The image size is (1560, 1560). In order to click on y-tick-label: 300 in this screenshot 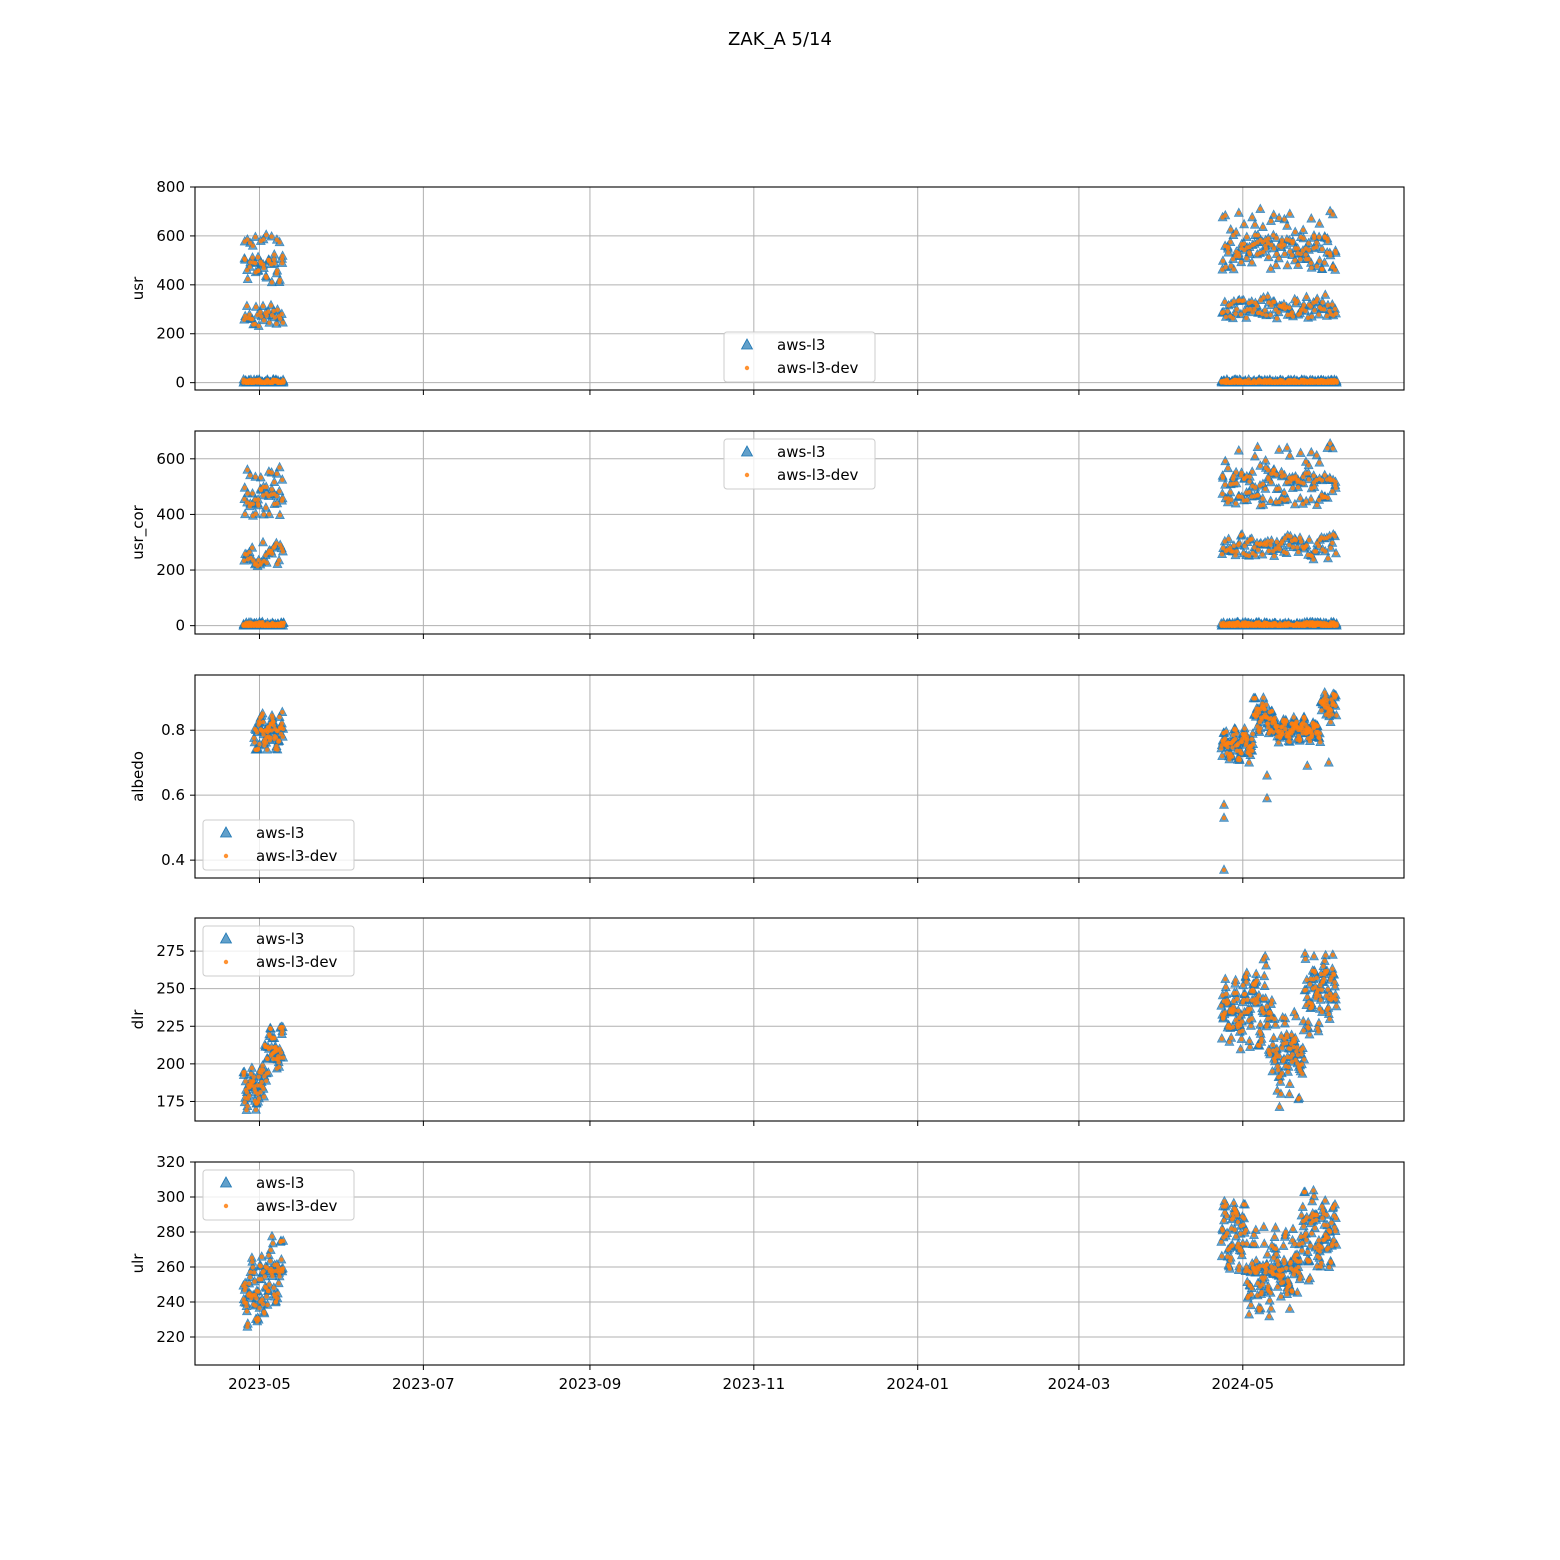, I will do `click(170, 1197)`.